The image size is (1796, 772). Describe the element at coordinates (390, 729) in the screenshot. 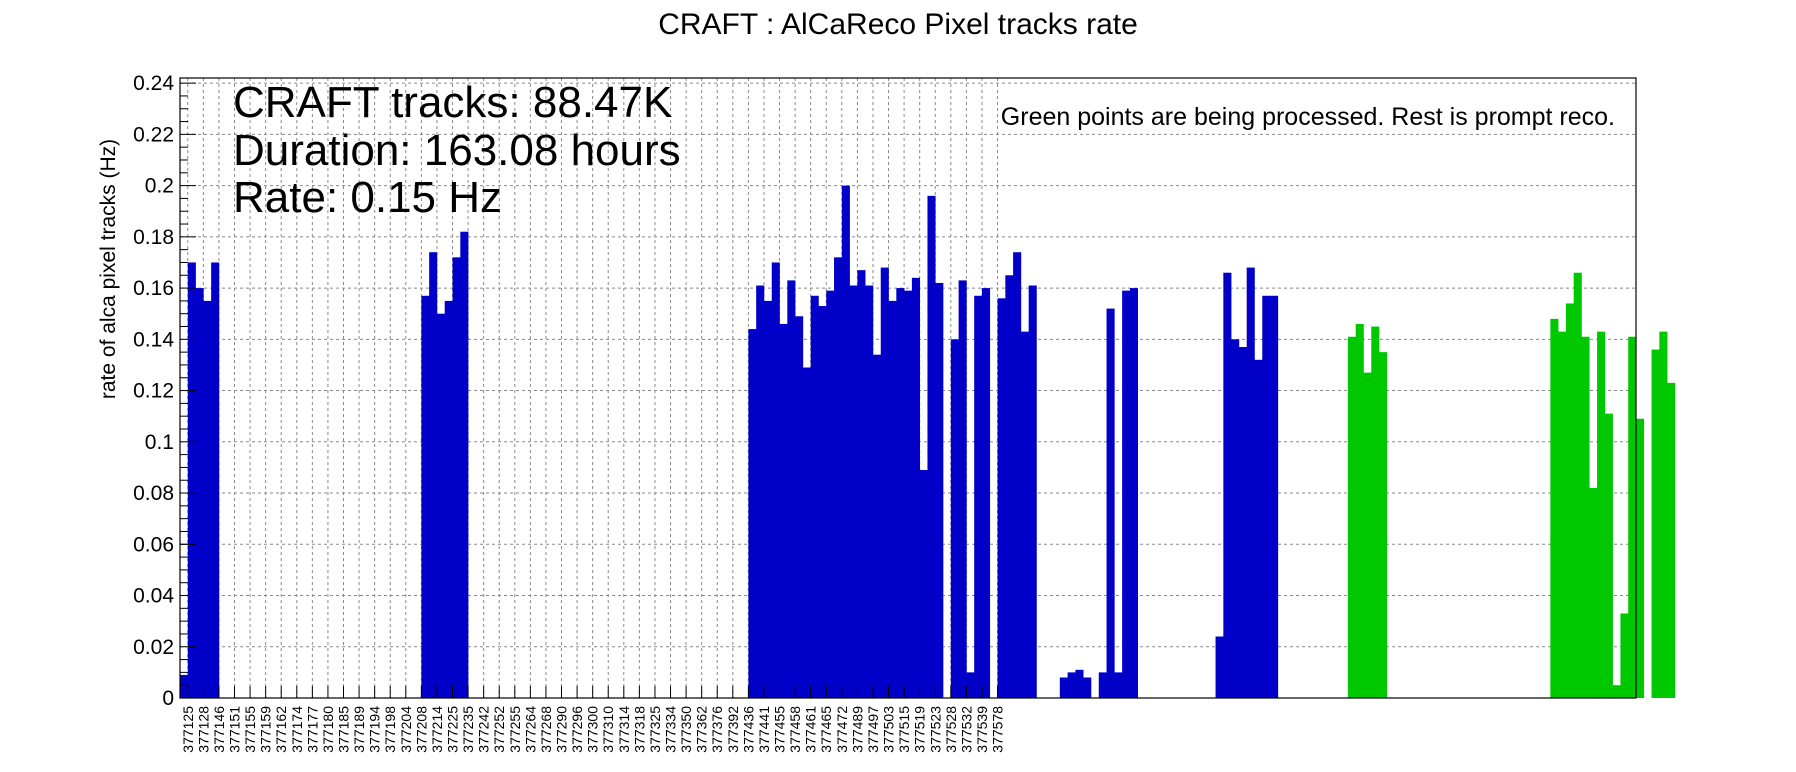

I see `x-tick-label: 377198` at that location.